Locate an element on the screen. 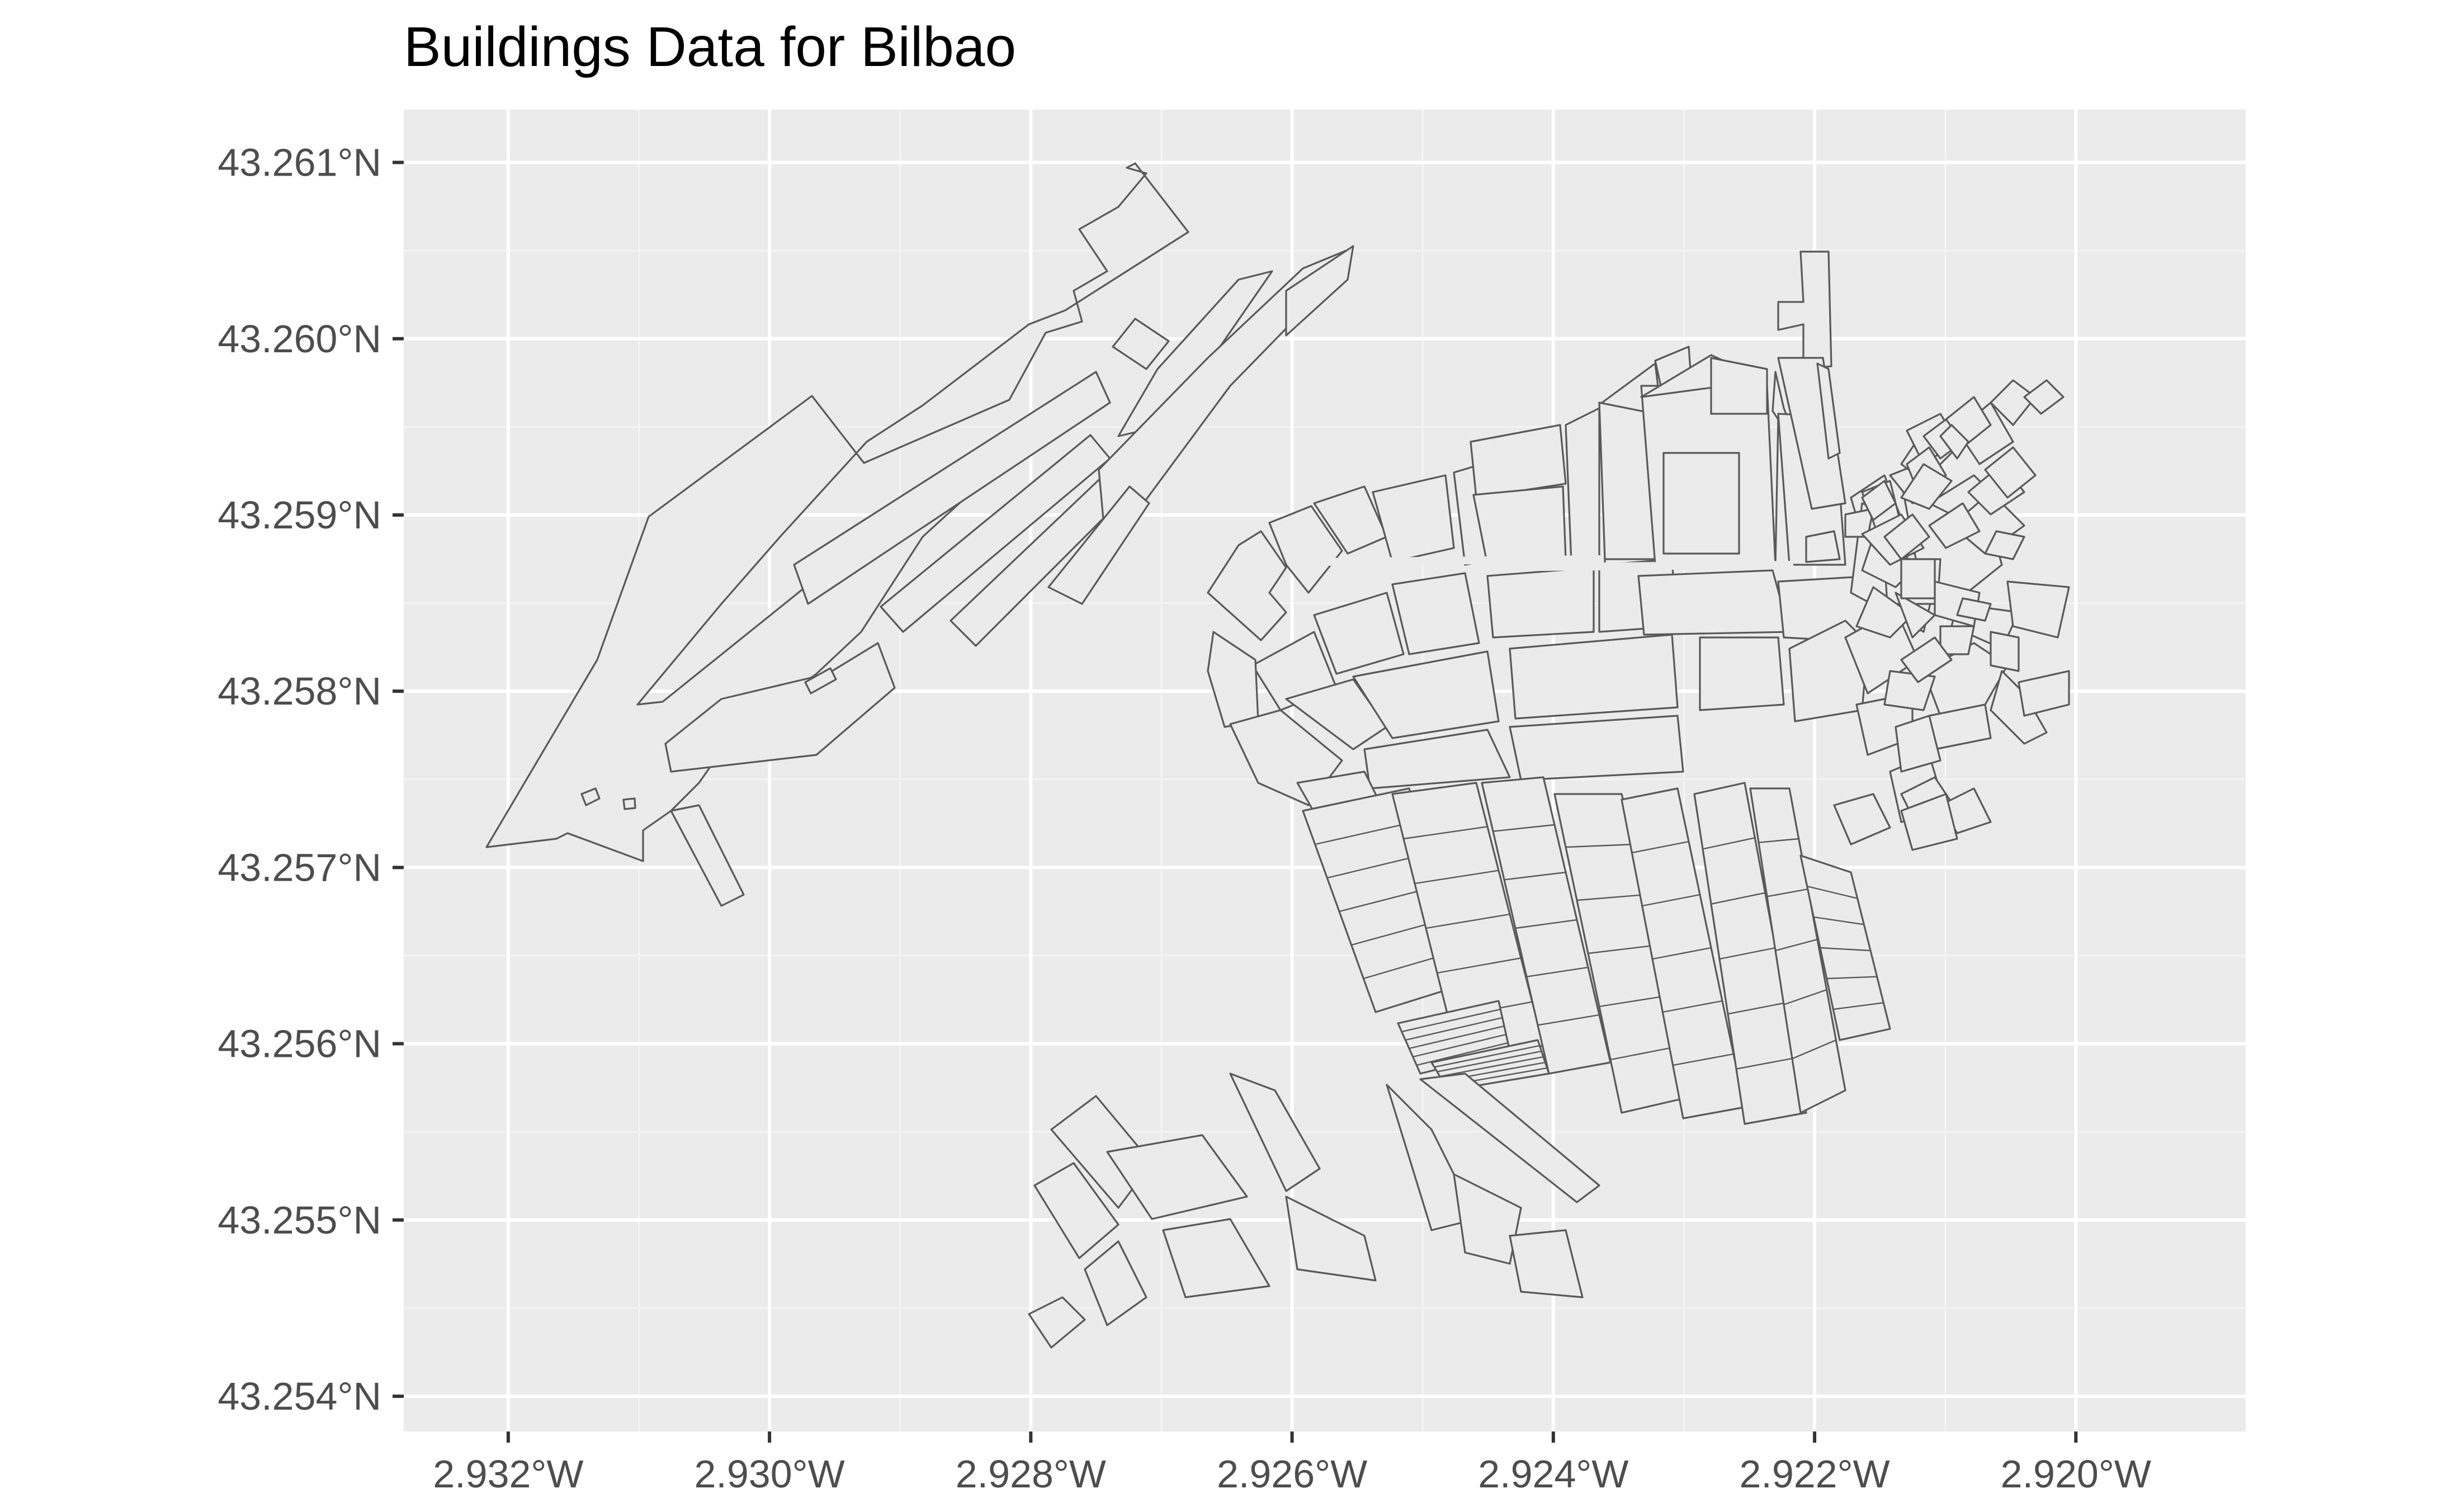 The image size is (2447, 1512). y-tick-label: 43.261°N is located at coordinates (300, 163).